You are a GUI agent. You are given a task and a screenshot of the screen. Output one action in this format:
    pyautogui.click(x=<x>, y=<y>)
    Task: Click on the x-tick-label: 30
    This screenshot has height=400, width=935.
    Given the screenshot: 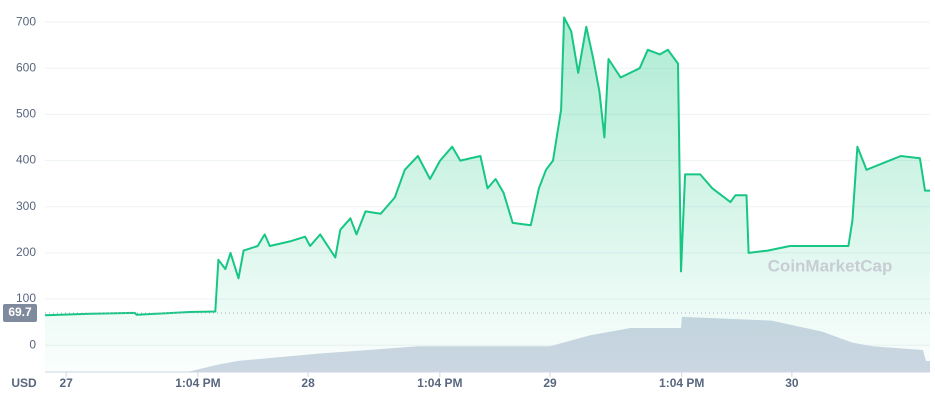 What is the action you would take?
    pyautogui.click(x=792, y=383)
    